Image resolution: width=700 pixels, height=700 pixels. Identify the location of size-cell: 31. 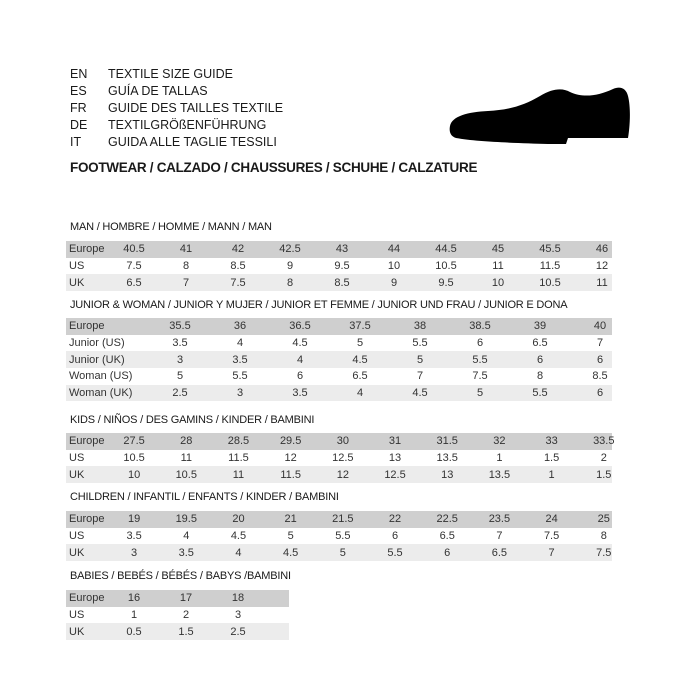
(395, 441).